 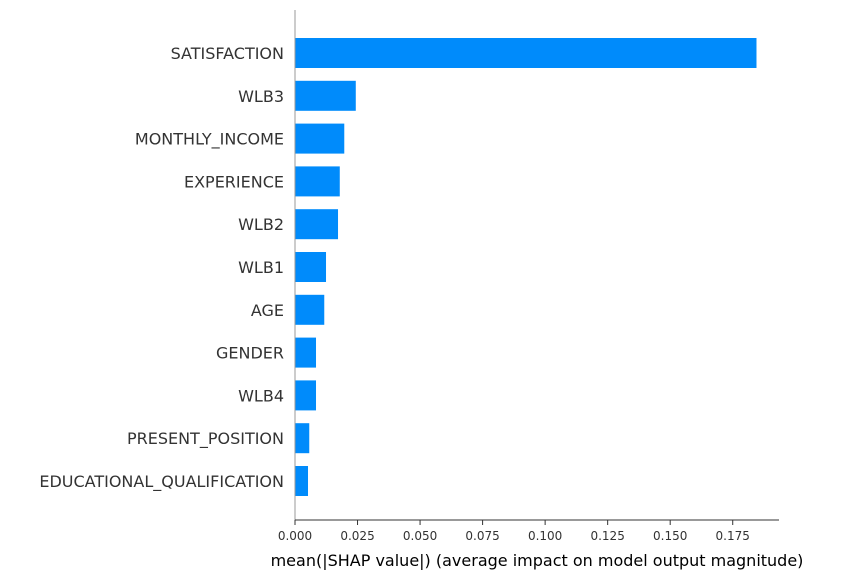 I want to click on category-label: EDUCATIONAL_QUALIFICATION, so click(x=161, y=482).